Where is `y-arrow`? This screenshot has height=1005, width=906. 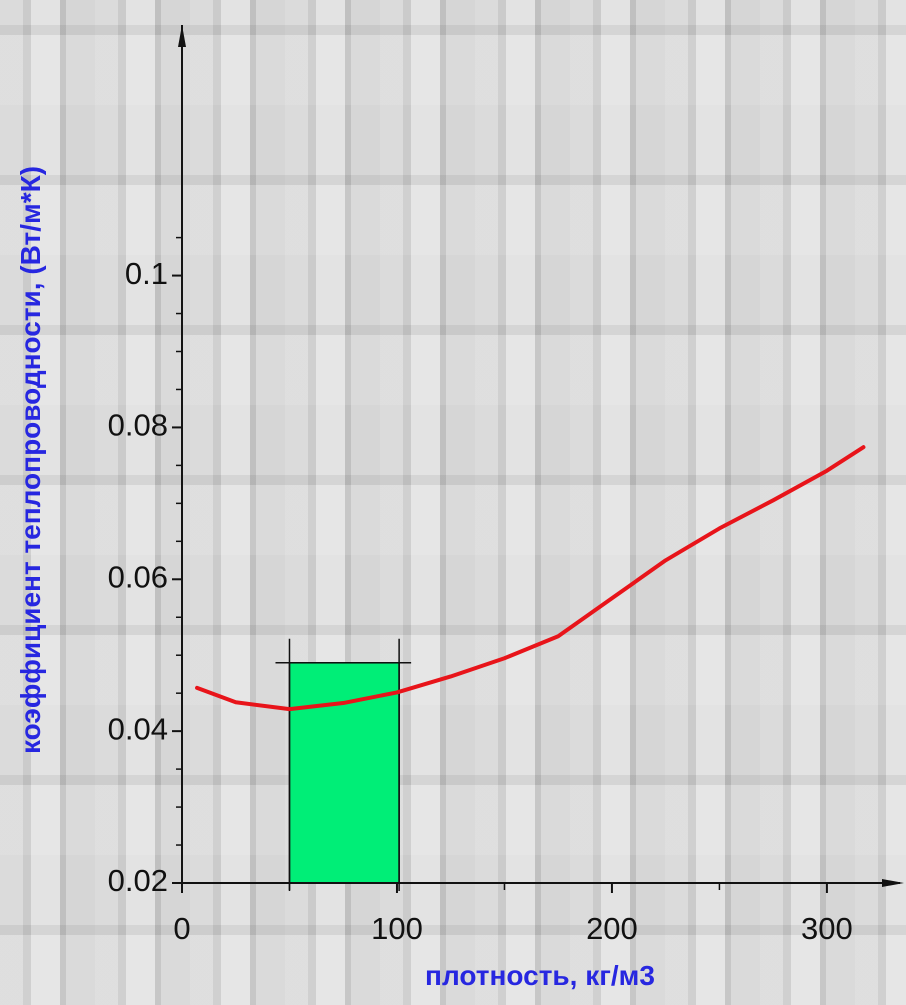
y-arrow is located at coordinates (182, 36).